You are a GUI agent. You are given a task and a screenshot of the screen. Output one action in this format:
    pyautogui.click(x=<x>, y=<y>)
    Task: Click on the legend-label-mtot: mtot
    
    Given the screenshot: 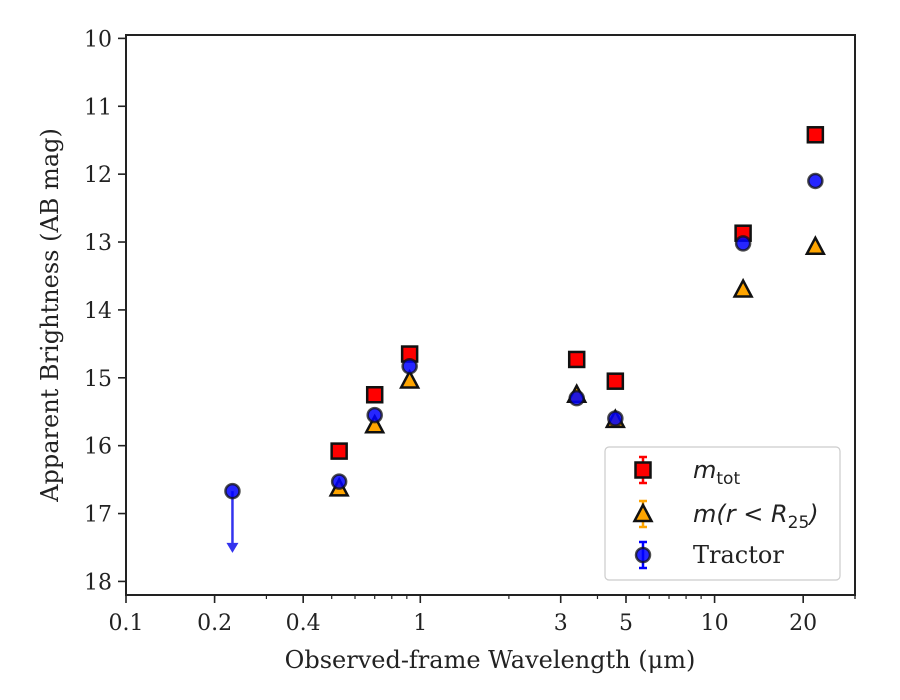 What is the action you would take?
    pyautogui.click(x=716, y=472)
    